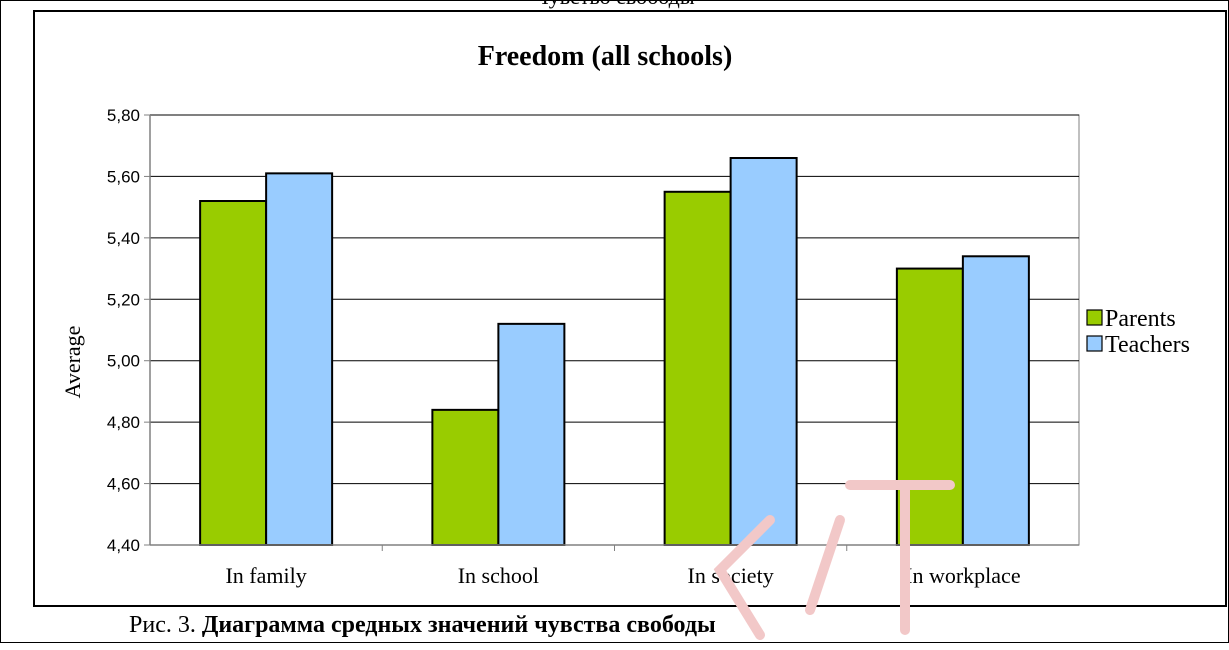  I want to click on legend-swatch-teachers, so click(1094, 343).